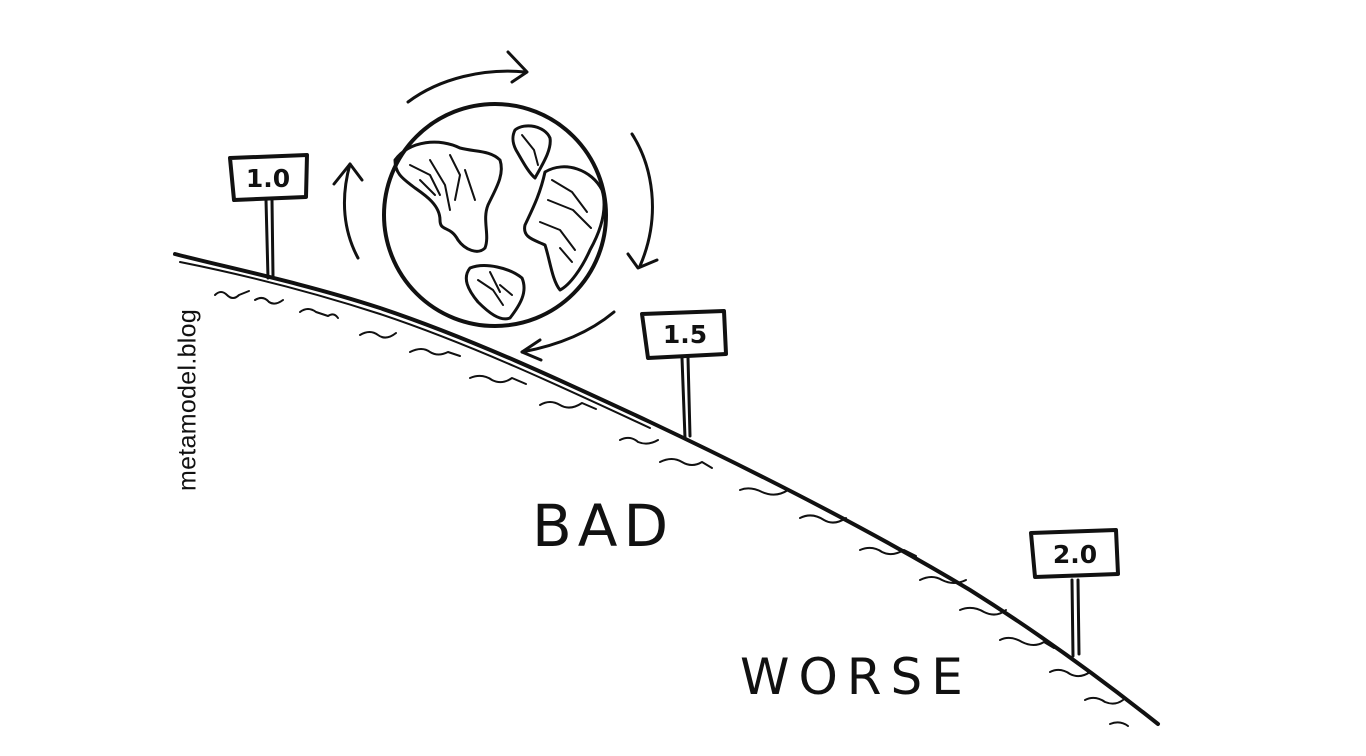  I want to click on sign-1-0-post, so click(267, 239).